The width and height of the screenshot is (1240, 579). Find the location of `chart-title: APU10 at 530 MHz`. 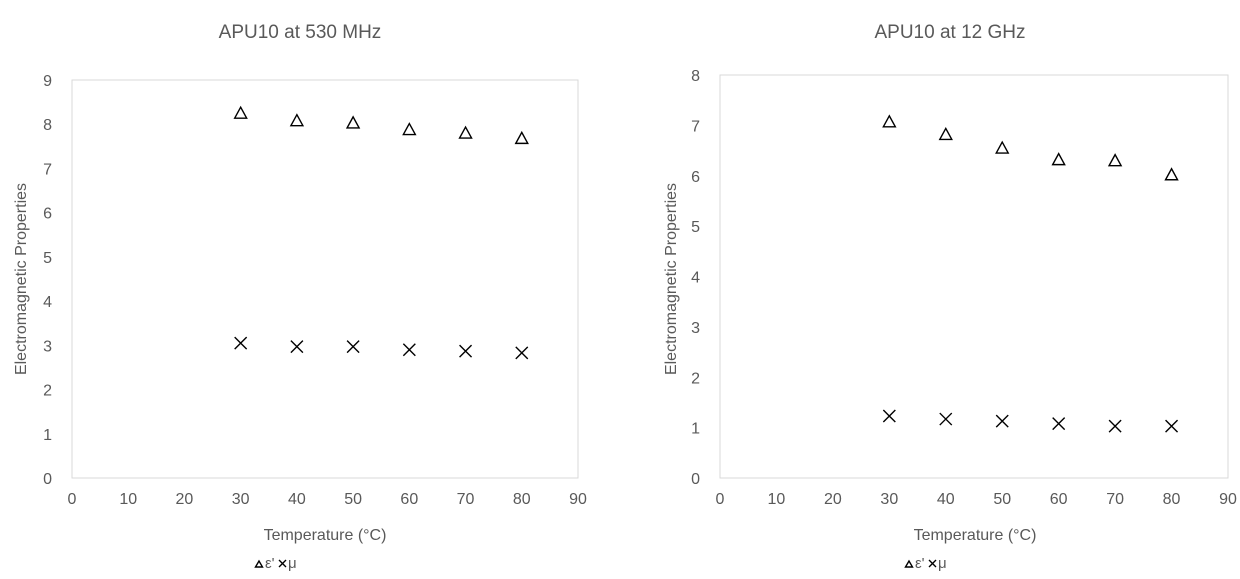

chart-title: APU10 at 530 MHz is located at coordinates (300, 32).